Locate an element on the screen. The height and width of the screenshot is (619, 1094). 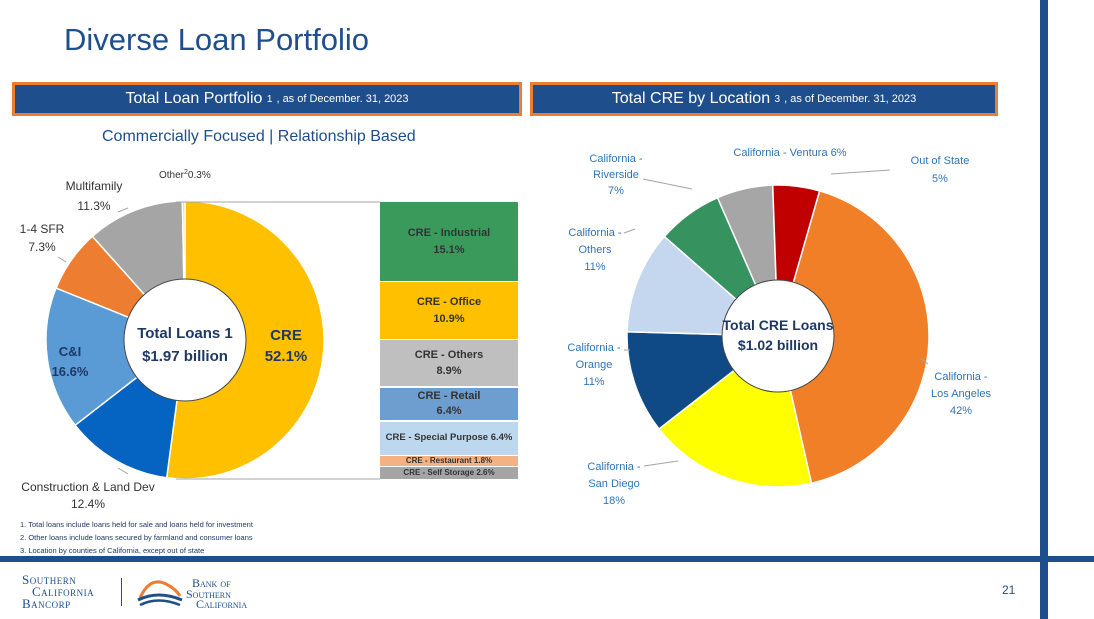
segment-value: 2.6% is located at coordinates (485, 472).